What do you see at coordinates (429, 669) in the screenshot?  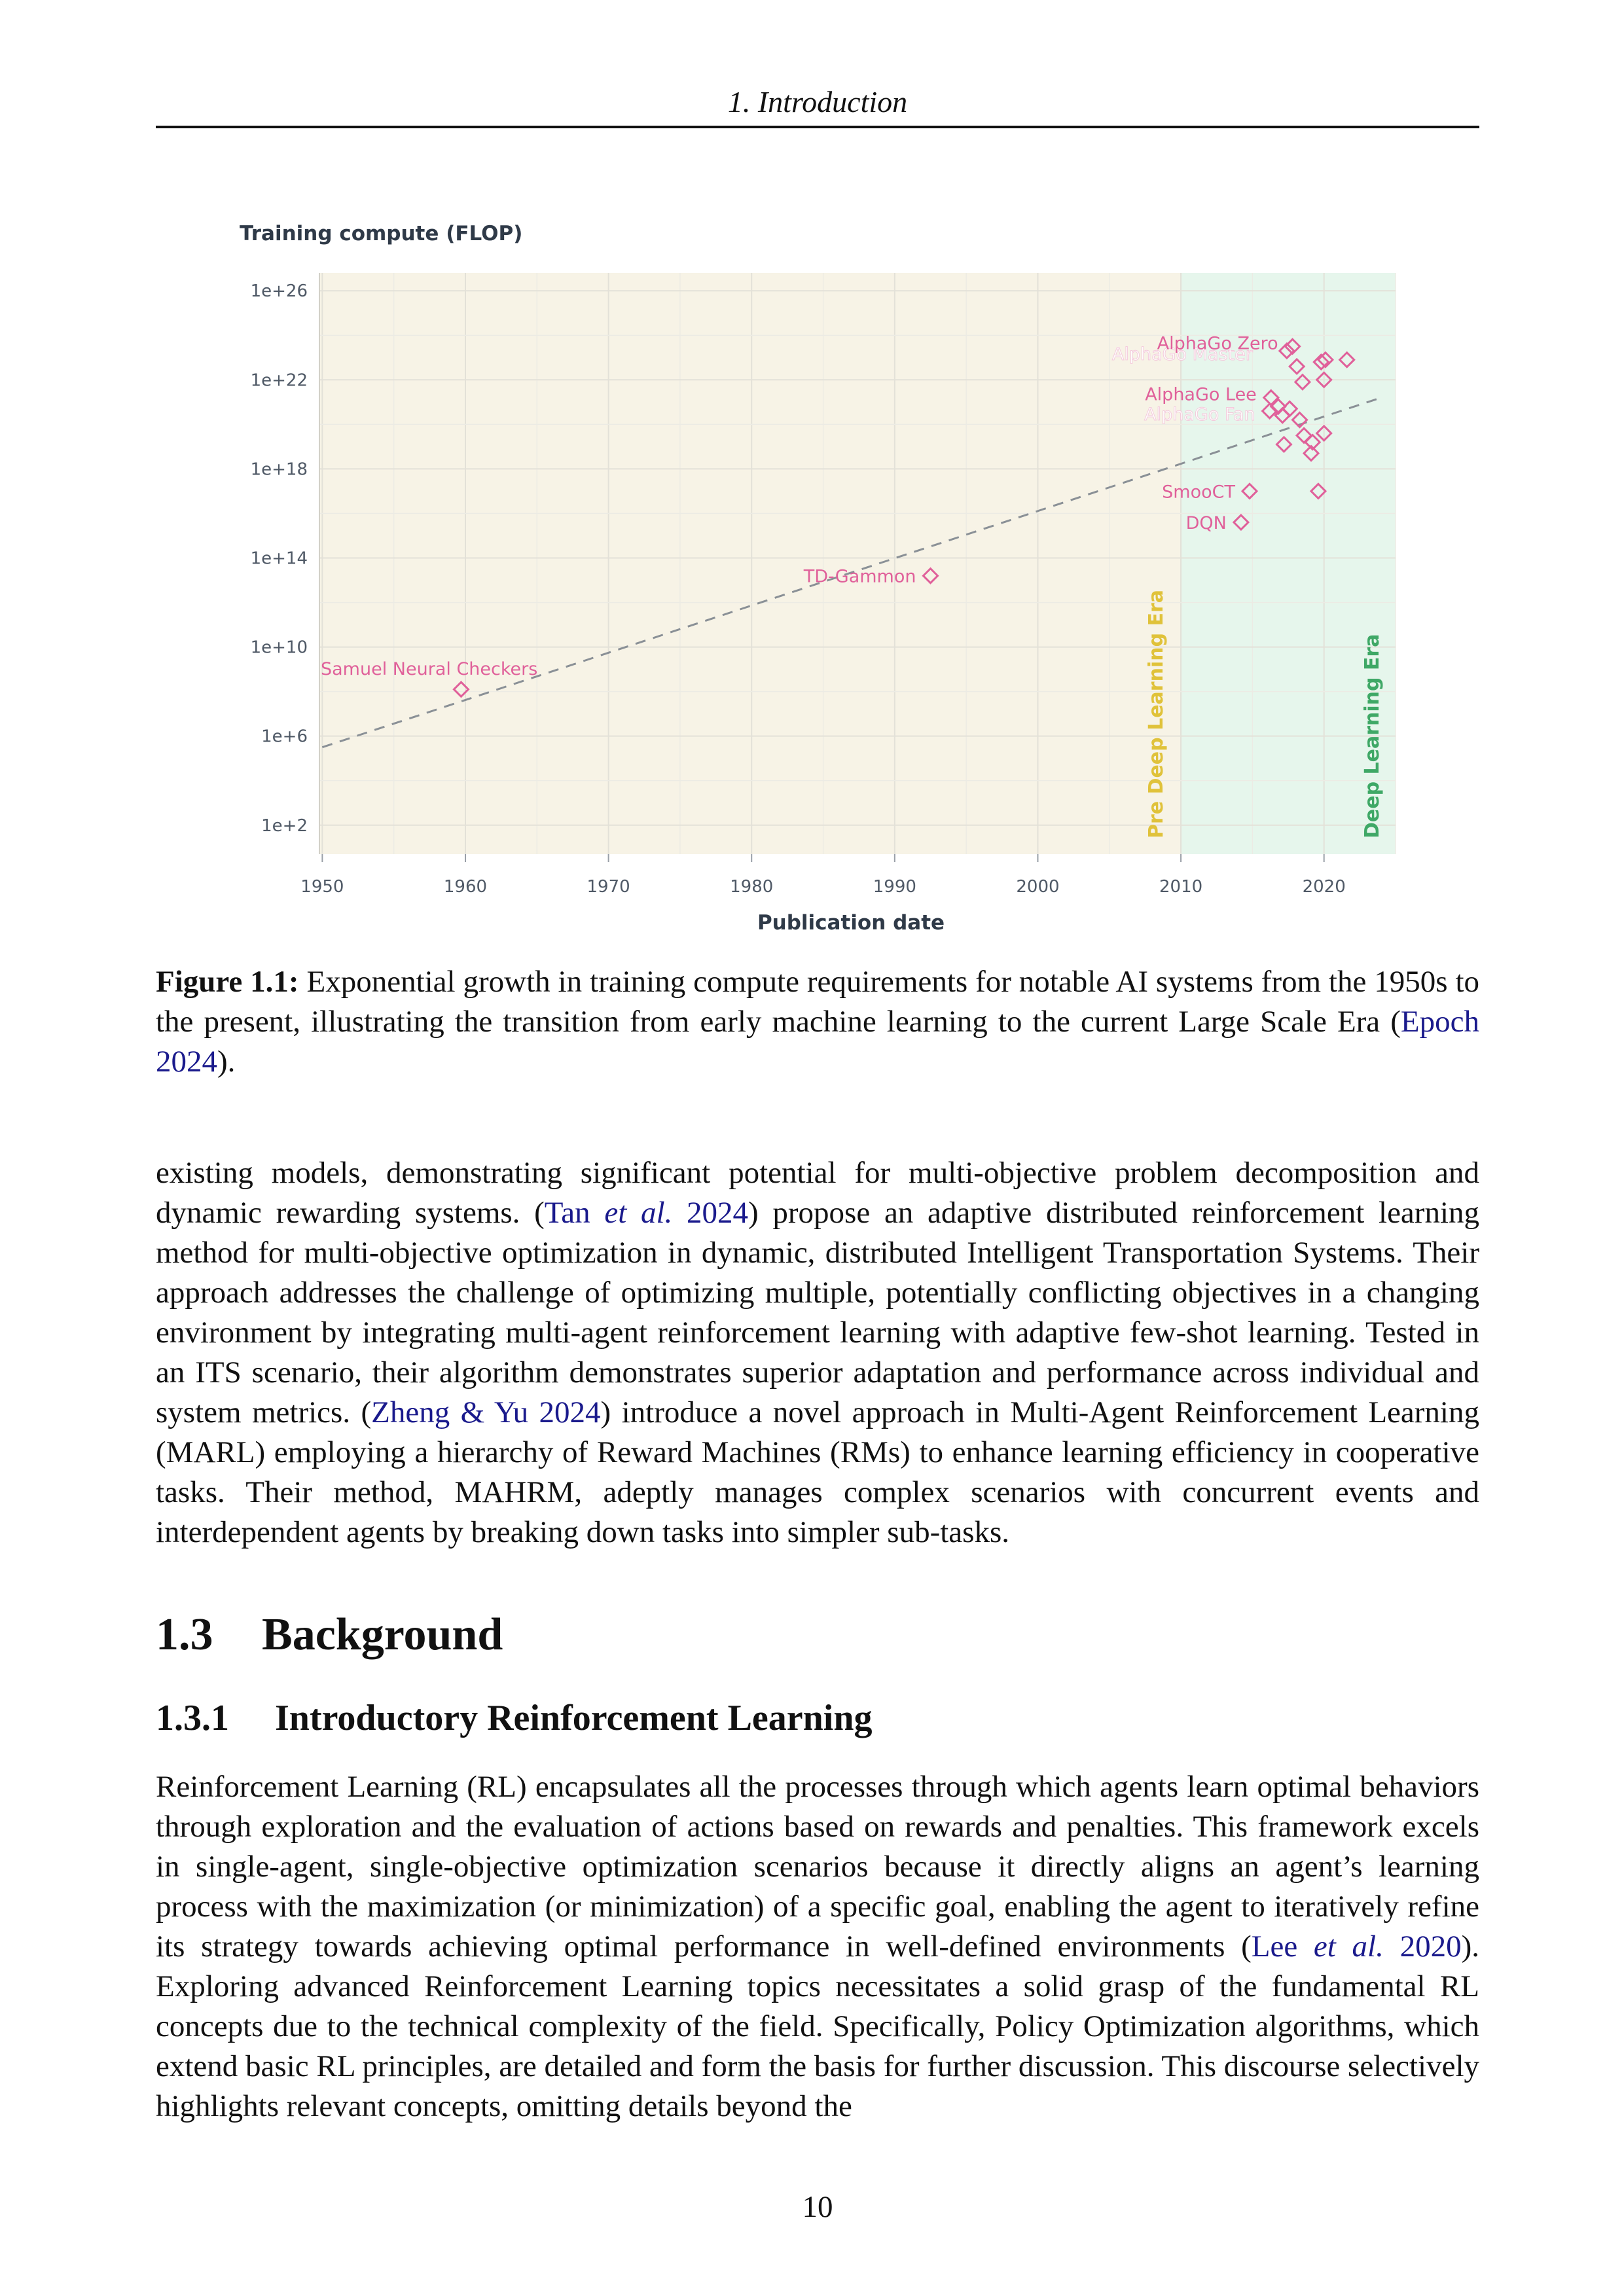 I see `data-point-label: Samuel Neural Checkers` at bounding box center [429, 669].